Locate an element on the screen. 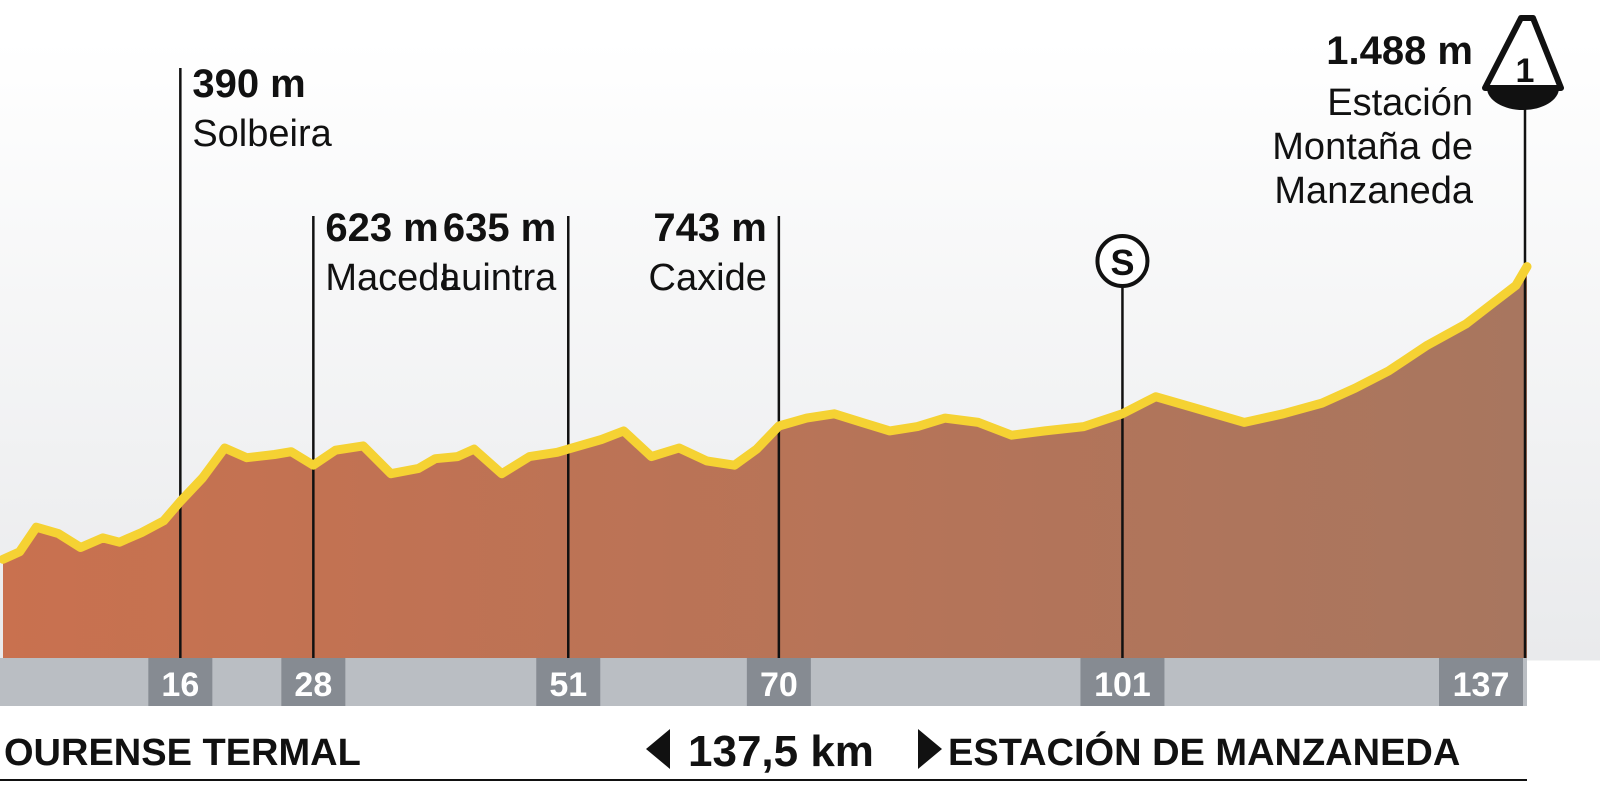 The width and height of the screenshot is (1600, 807). stage-distance: 137,5 km is located at coordinates (781, 751).